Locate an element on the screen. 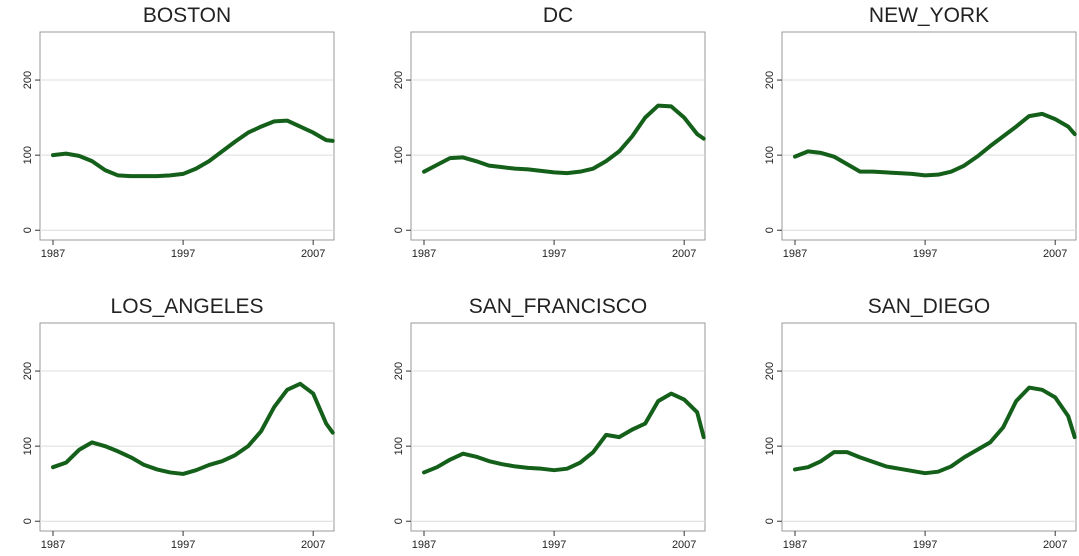 This screenshot has width=1079, height=556. panel-title: DC is located at coordinates (558, 15).